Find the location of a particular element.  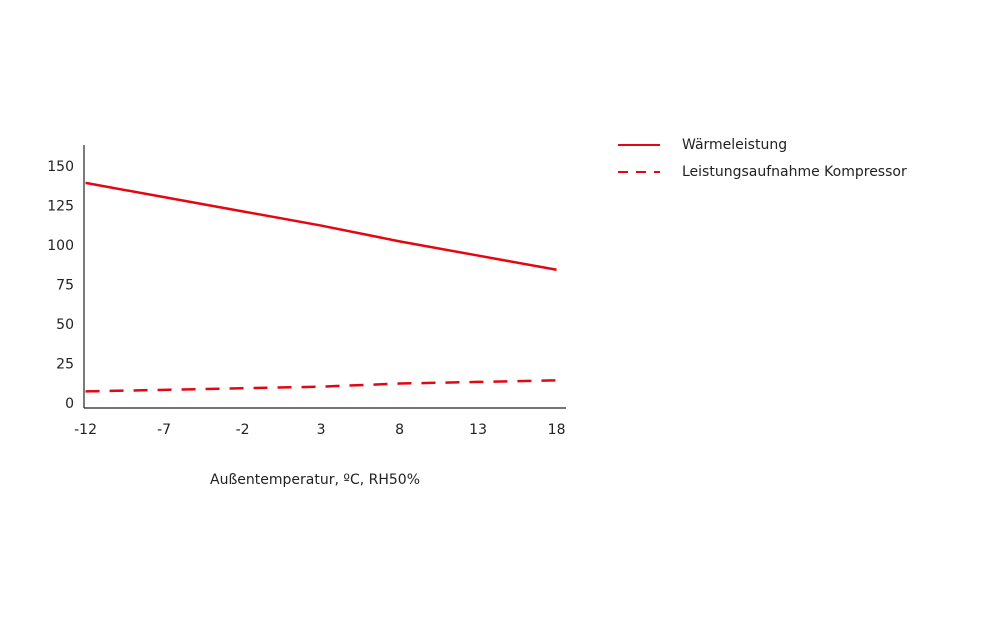

x-tick-label: 8 is located at coordinates (399, 430).